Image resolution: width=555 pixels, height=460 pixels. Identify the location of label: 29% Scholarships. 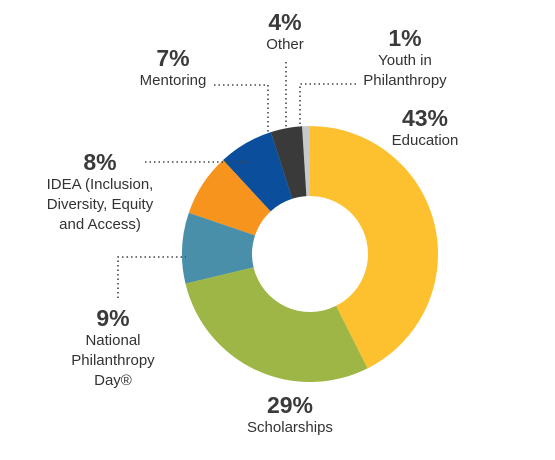
(290, 415).